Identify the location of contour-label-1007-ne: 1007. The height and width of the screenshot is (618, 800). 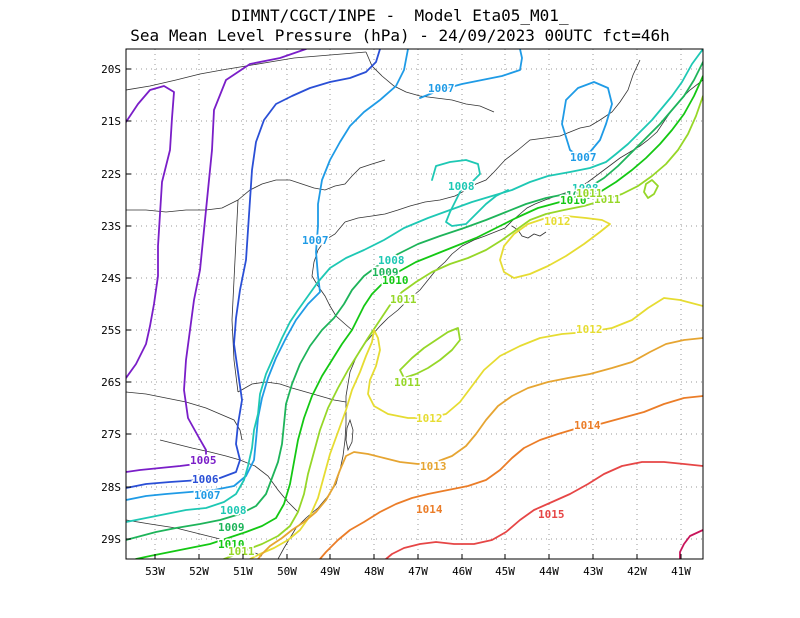
(583, 157).